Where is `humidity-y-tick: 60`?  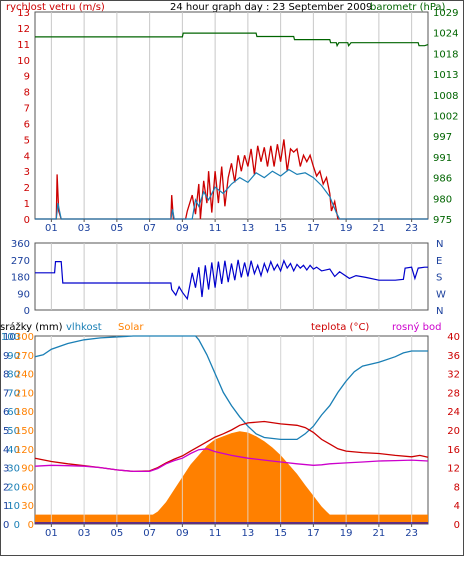
humidity-y-tick: 60 is located at coordinates (13, 412).